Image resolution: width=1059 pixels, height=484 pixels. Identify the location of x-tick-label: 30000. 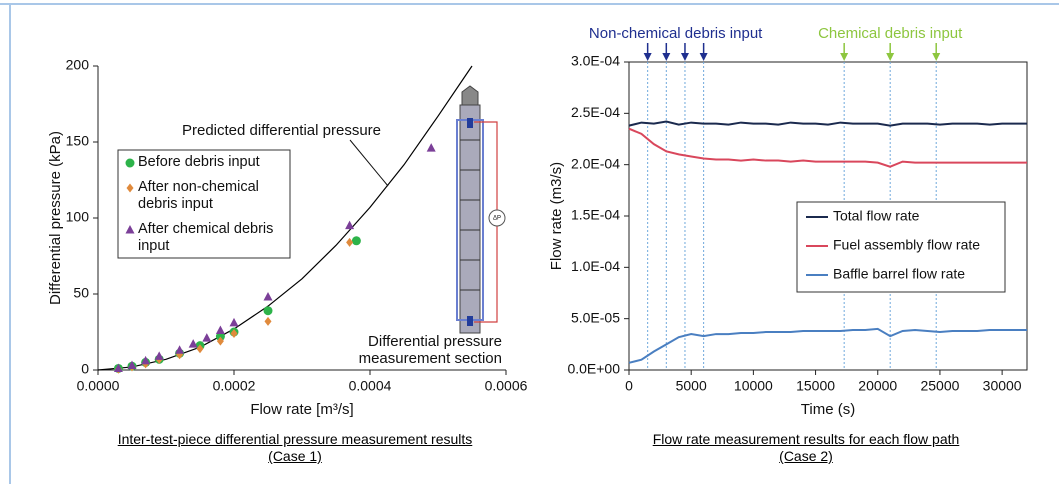
(1002, 386).